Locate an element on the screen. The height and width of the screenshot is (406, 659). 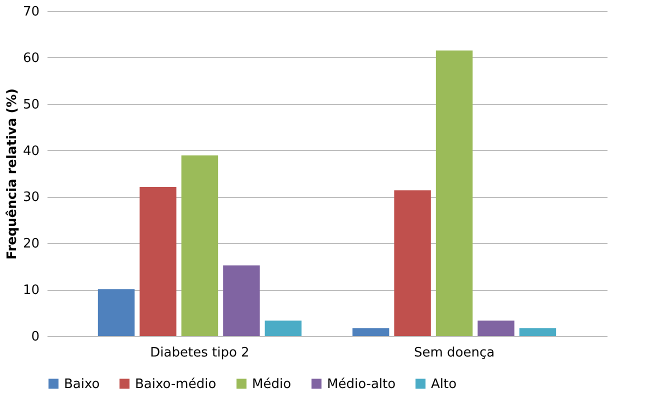
y-tick-label: 0 is located at coordinates (35, 337).